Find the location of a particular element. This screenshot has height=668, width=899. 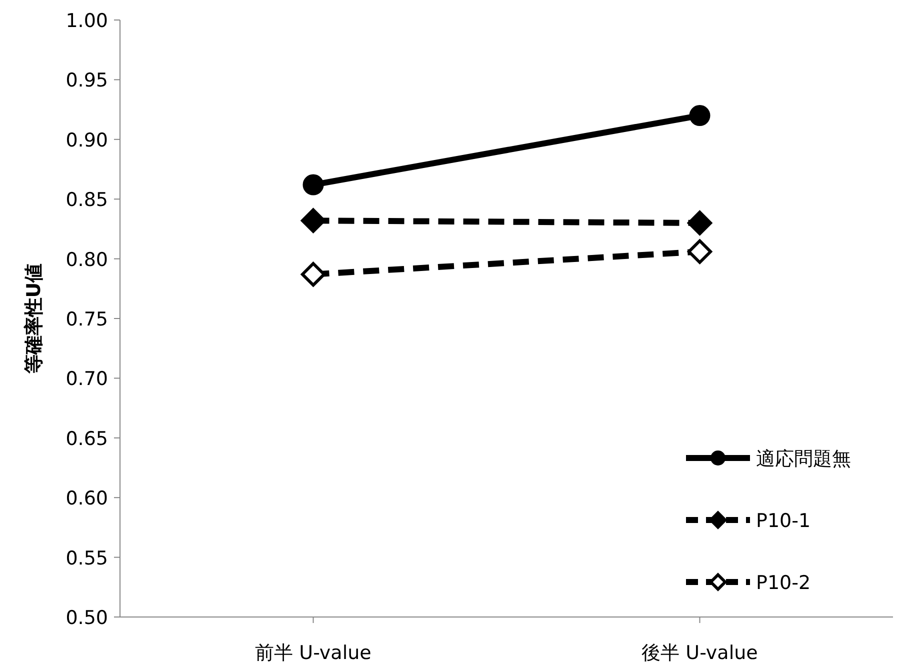

y-tick-label: 0.85 is located at coordinates (87, 200).